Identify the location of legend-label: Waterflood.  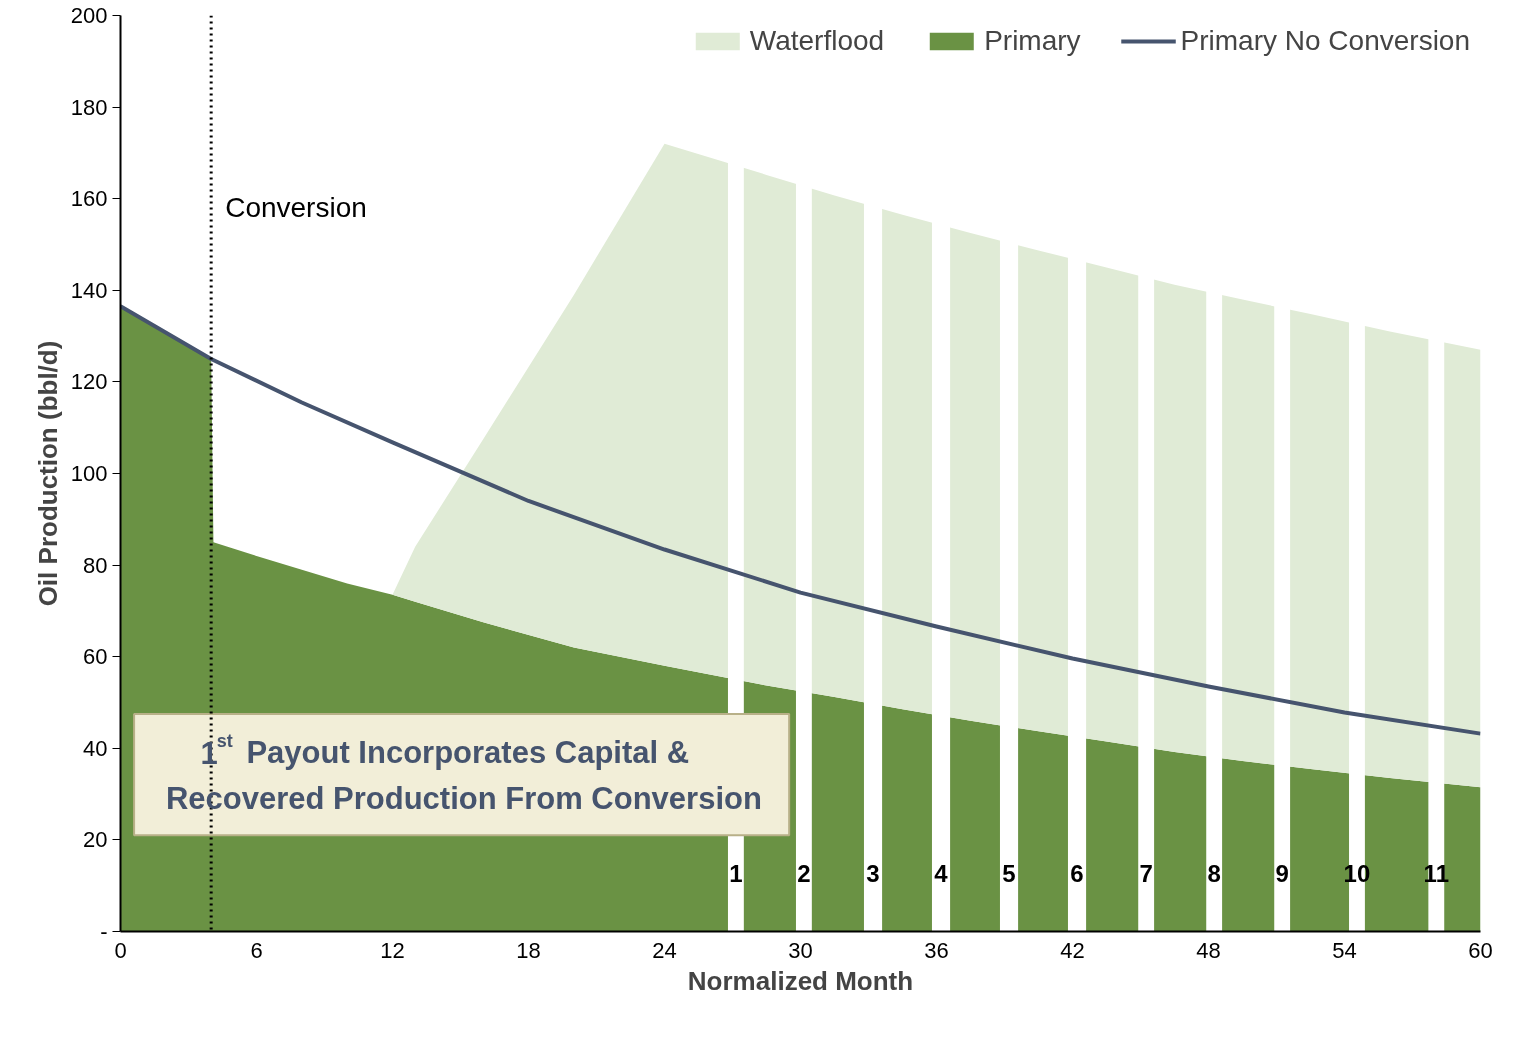
(817, 41).